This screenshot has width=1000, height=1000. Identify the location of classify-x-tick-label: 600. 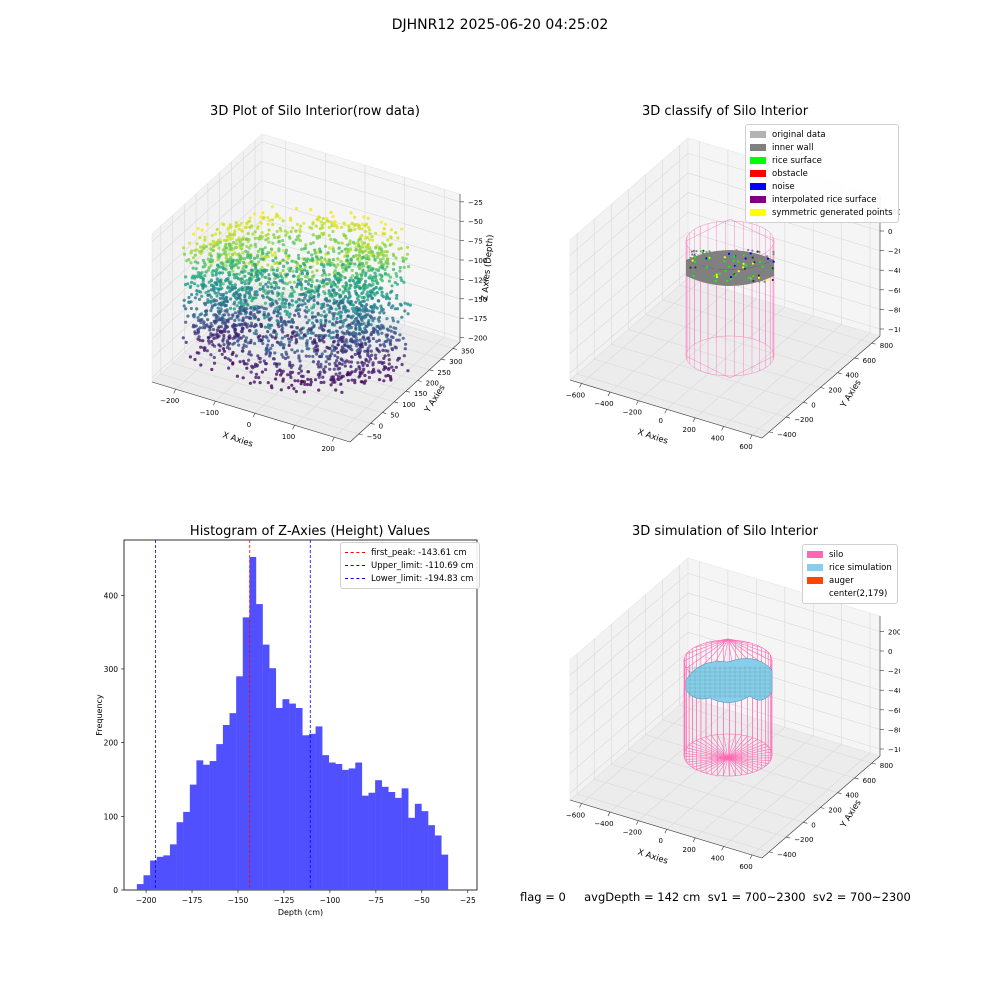
(745, 447).